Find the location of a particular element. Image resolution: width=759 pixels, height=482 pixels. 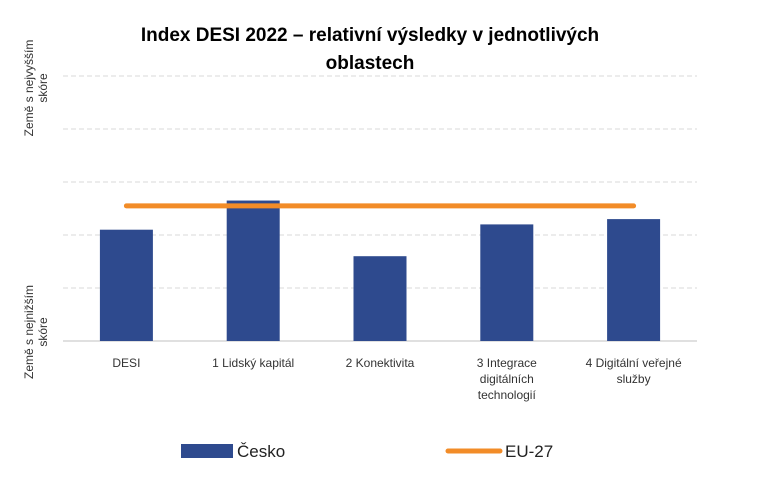

chart-title-line: oblastech is located at coordinates (370, 63).